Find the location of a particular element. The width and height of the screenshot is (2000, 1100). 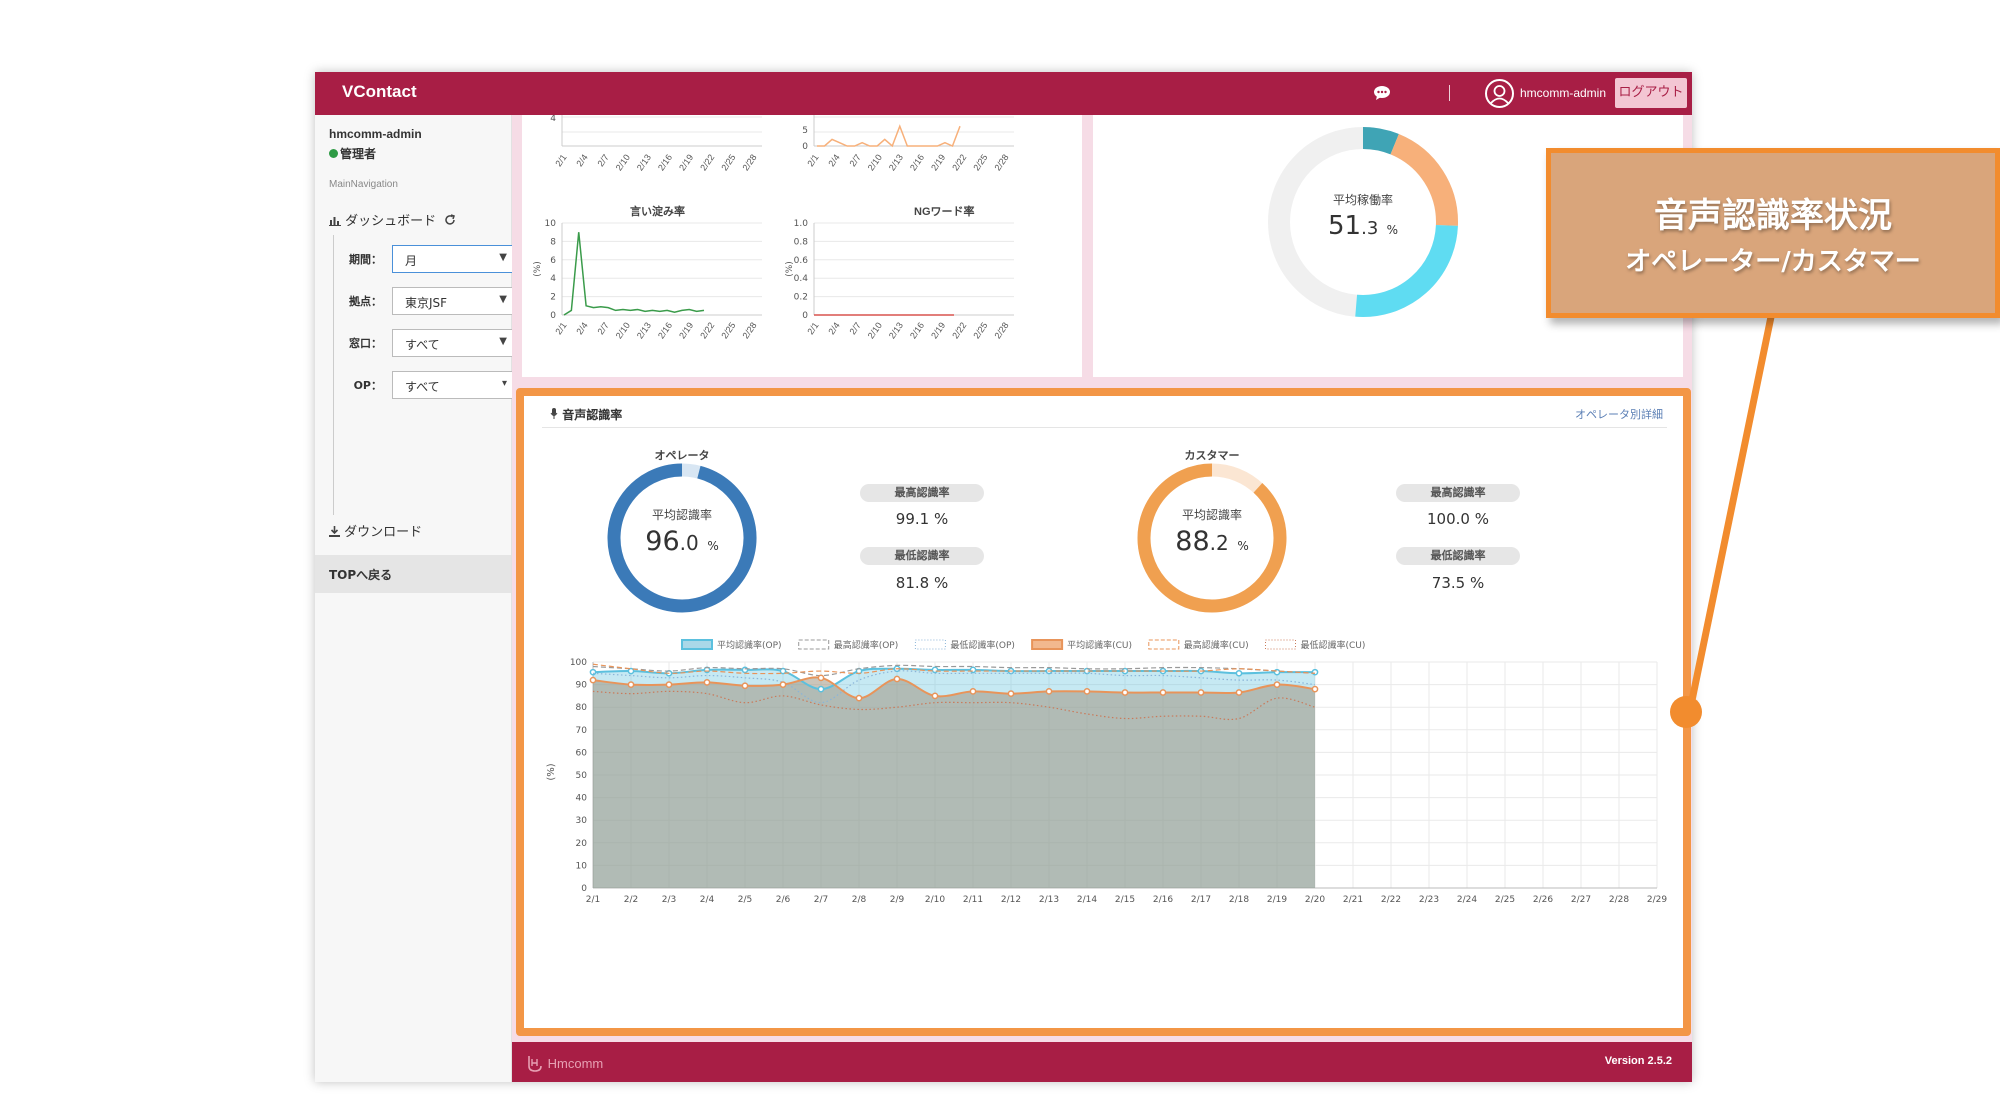

customer-title: カスタマー is located at coordinates (1212, 455).